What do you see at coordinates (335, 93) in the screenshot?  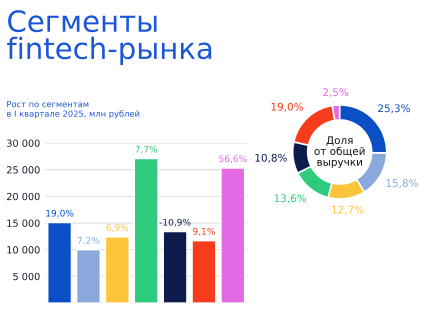 I see `data-label: 2,5%` at bounding box center [335, 93].